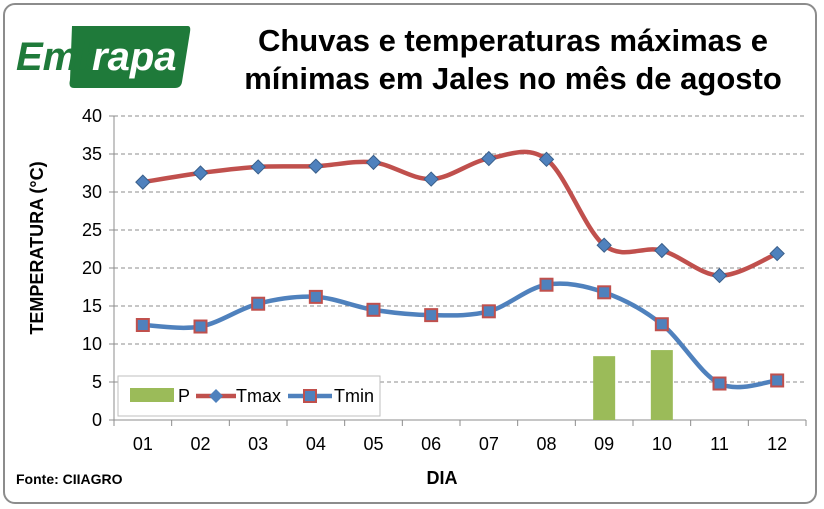 The image size is (824, 509). Describe the element at coordinates (134, 57) in the screenshot. I see `logo-text-right: rapa` at that location.